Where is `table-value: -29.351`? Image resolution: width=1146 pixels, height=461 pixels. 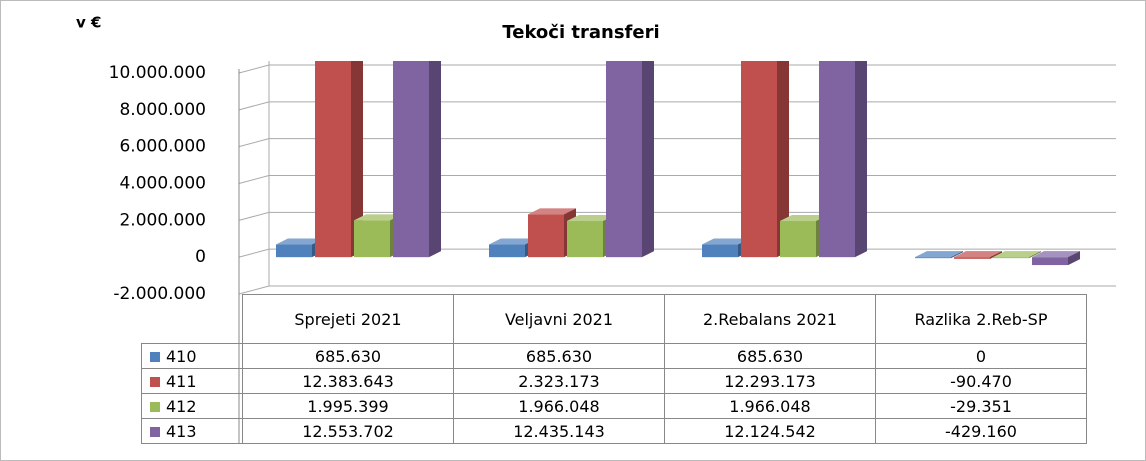
table-value: -29.351 is located at coordinates (981, 406).